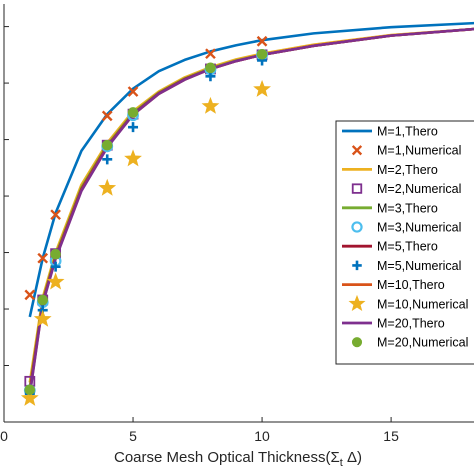  What do you see at coordinates (422, 304) in the screenshot?
I see `legend-label: M=10,Numerical` at bounding box center [422, 304].